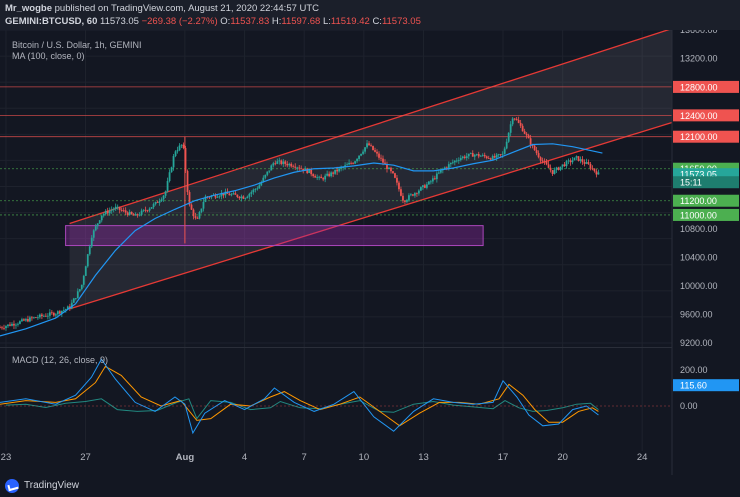  Describe the element at coordinates (52, 485) in the screenshot. I see `footer-brand: TradingView` at that location.